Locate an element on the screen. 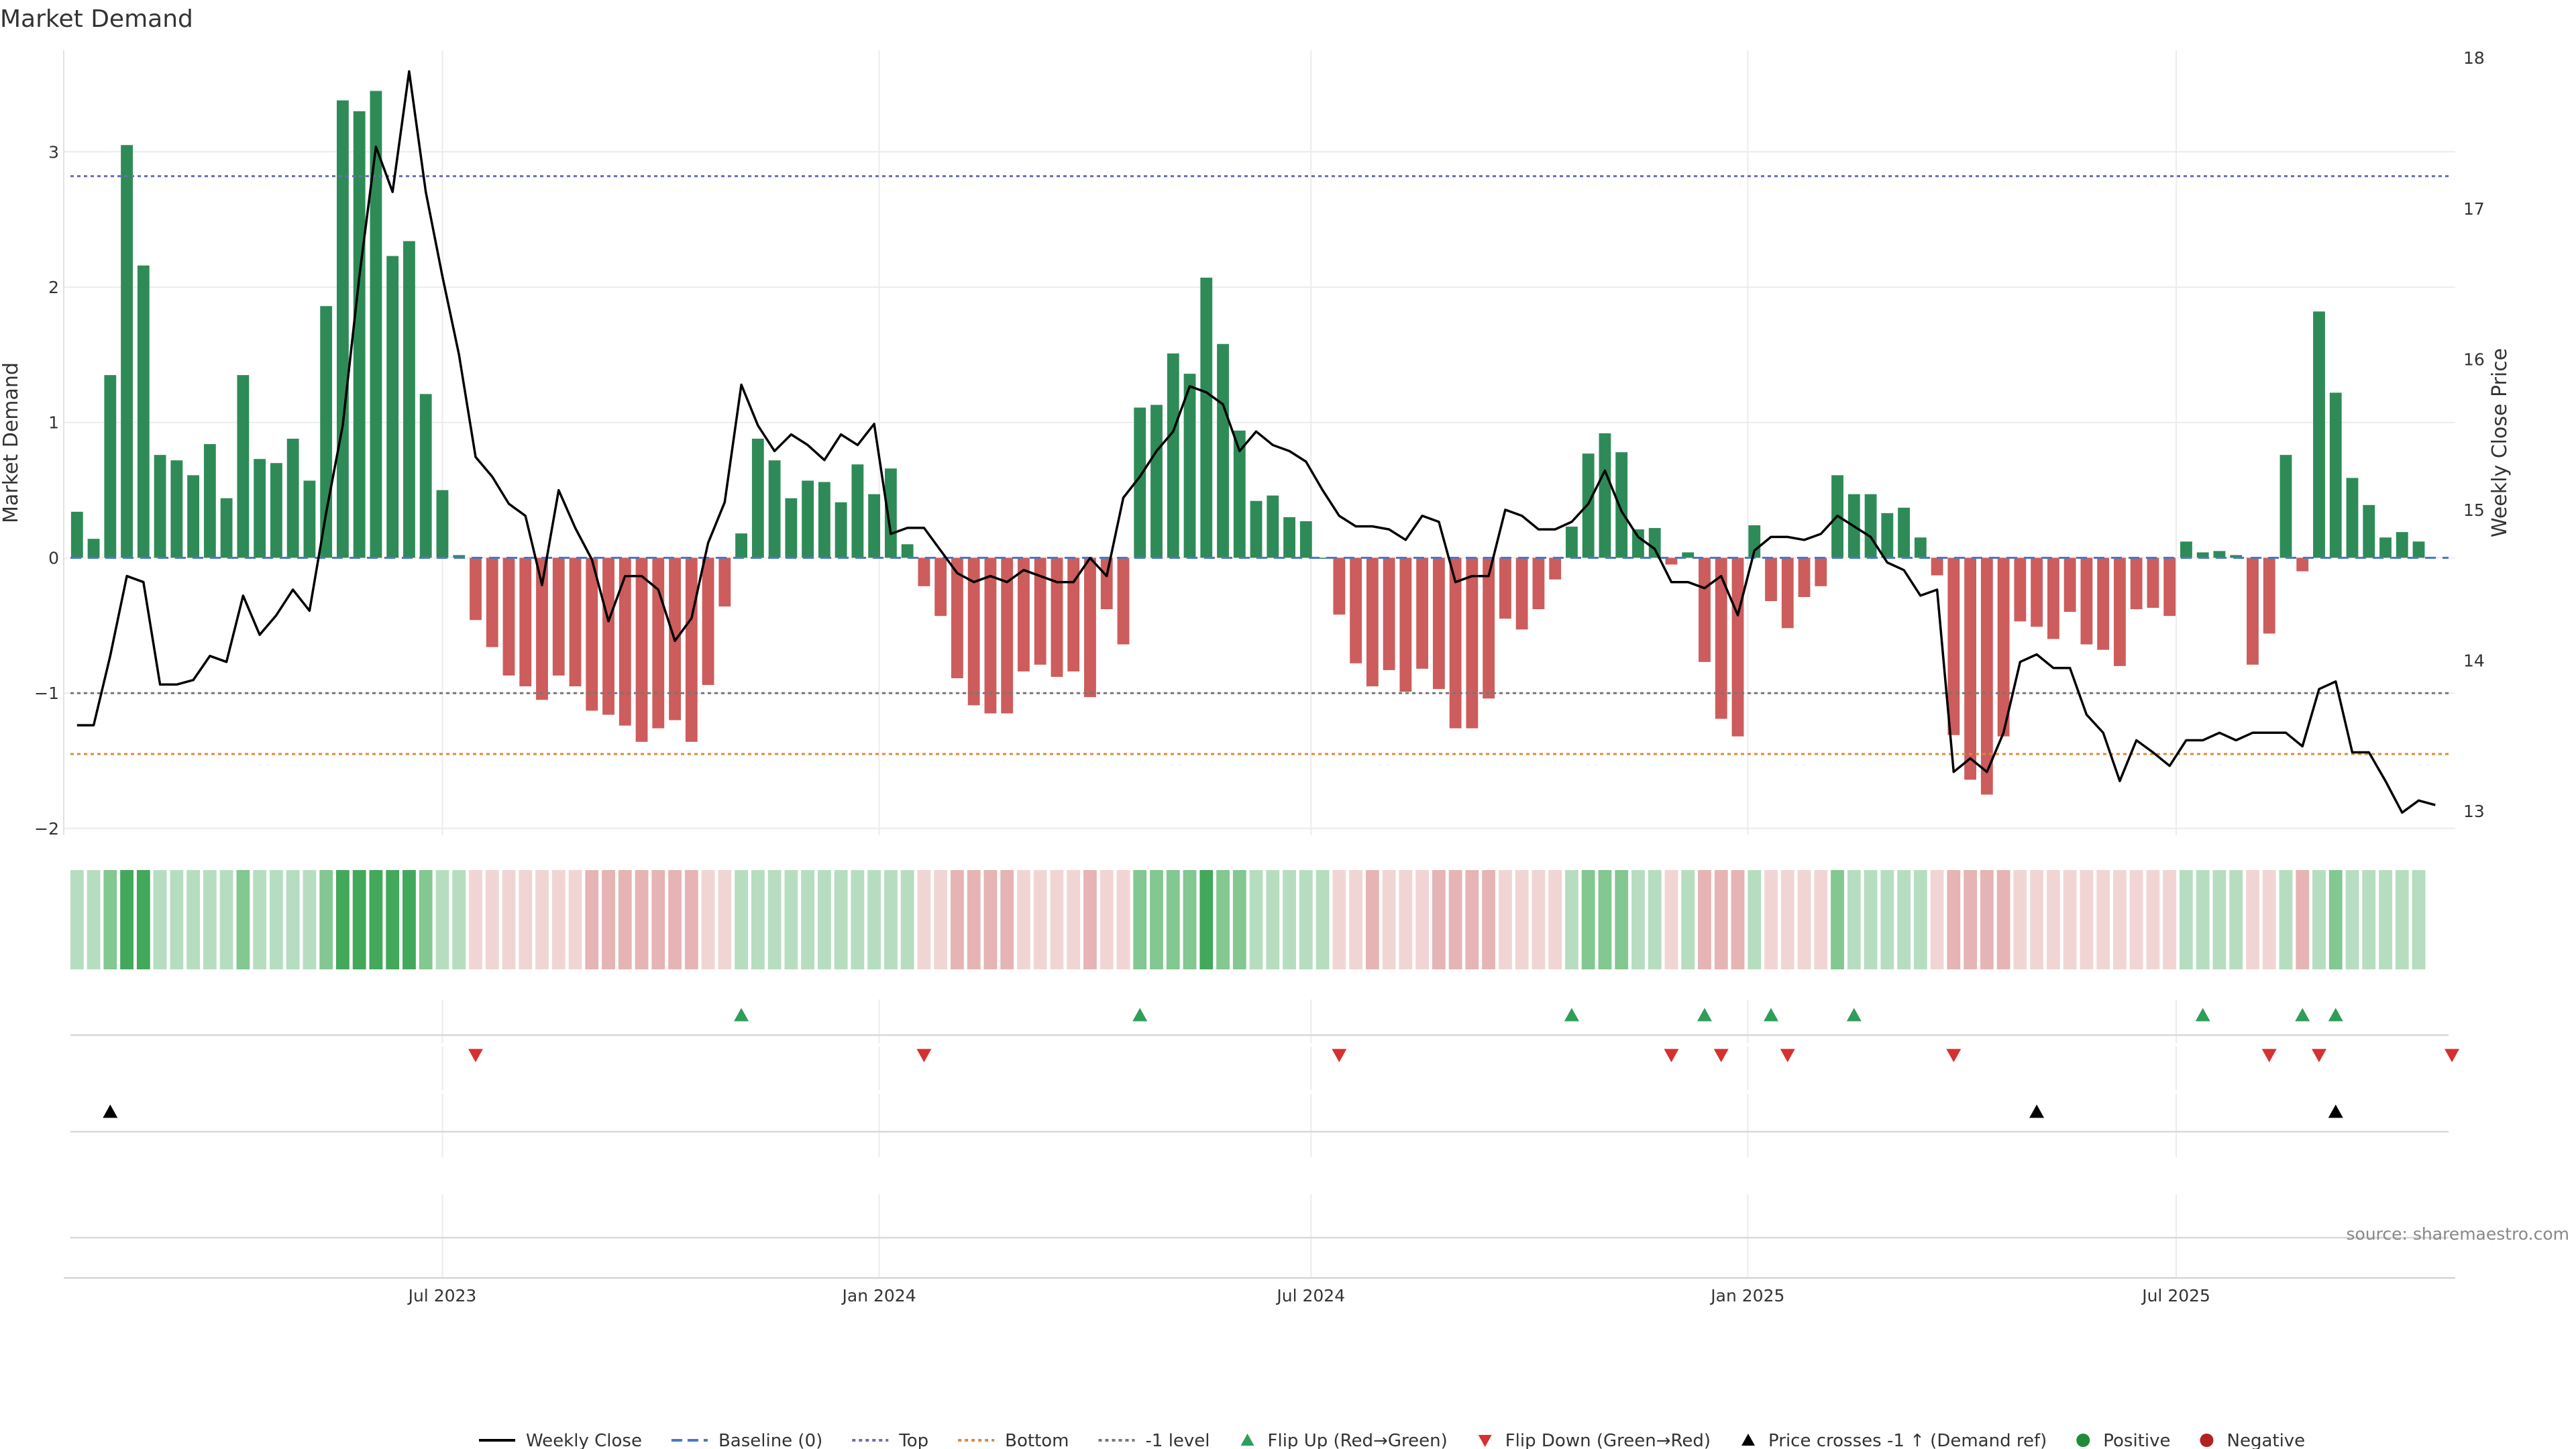 The height and width of the screenshot is (1449, 2576). legend-label: Negative is located at coordinates (2266, 1440).